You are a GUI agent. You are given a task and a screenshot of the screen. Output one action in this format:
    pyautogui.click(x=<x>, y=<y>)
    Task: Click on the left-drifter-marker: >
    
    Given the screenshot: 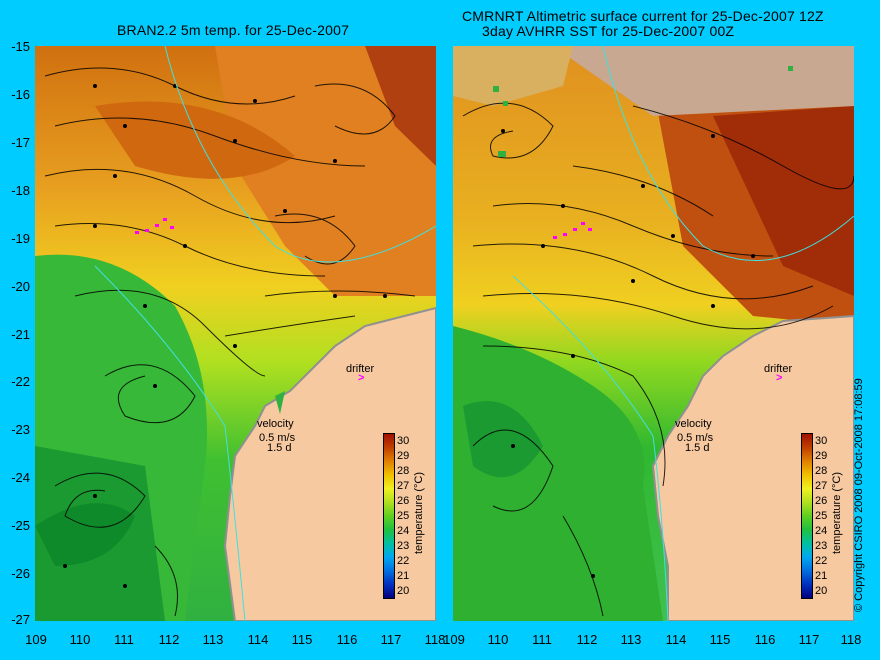 What is the action you would take?
    pyautogui.click(x=361, y=378)
    